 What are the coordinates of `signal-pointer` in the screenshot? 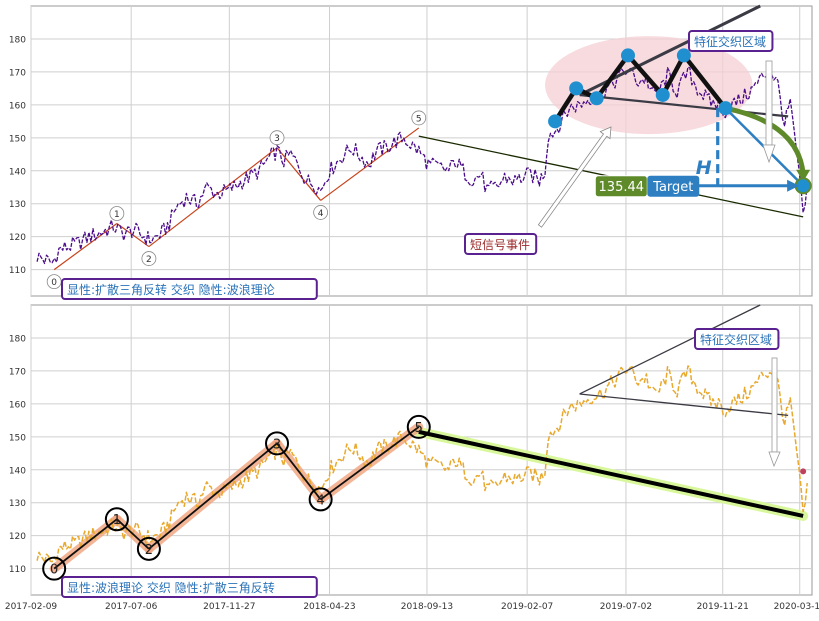 It's located at (574, 177).